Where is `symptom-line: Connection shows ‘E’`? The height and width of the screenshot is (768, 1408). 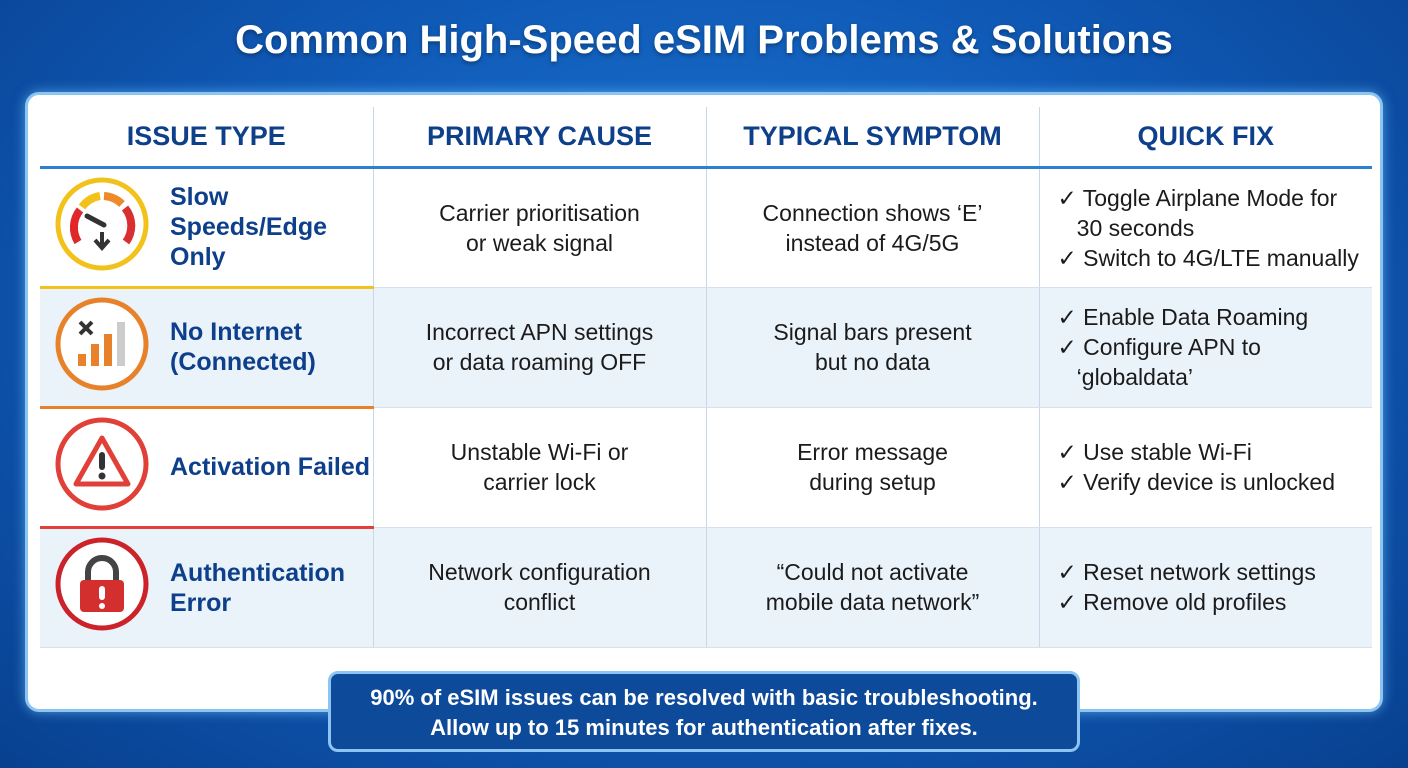 symptom-line: Connection shows ‘E’ is located at coordinates (872, 212).